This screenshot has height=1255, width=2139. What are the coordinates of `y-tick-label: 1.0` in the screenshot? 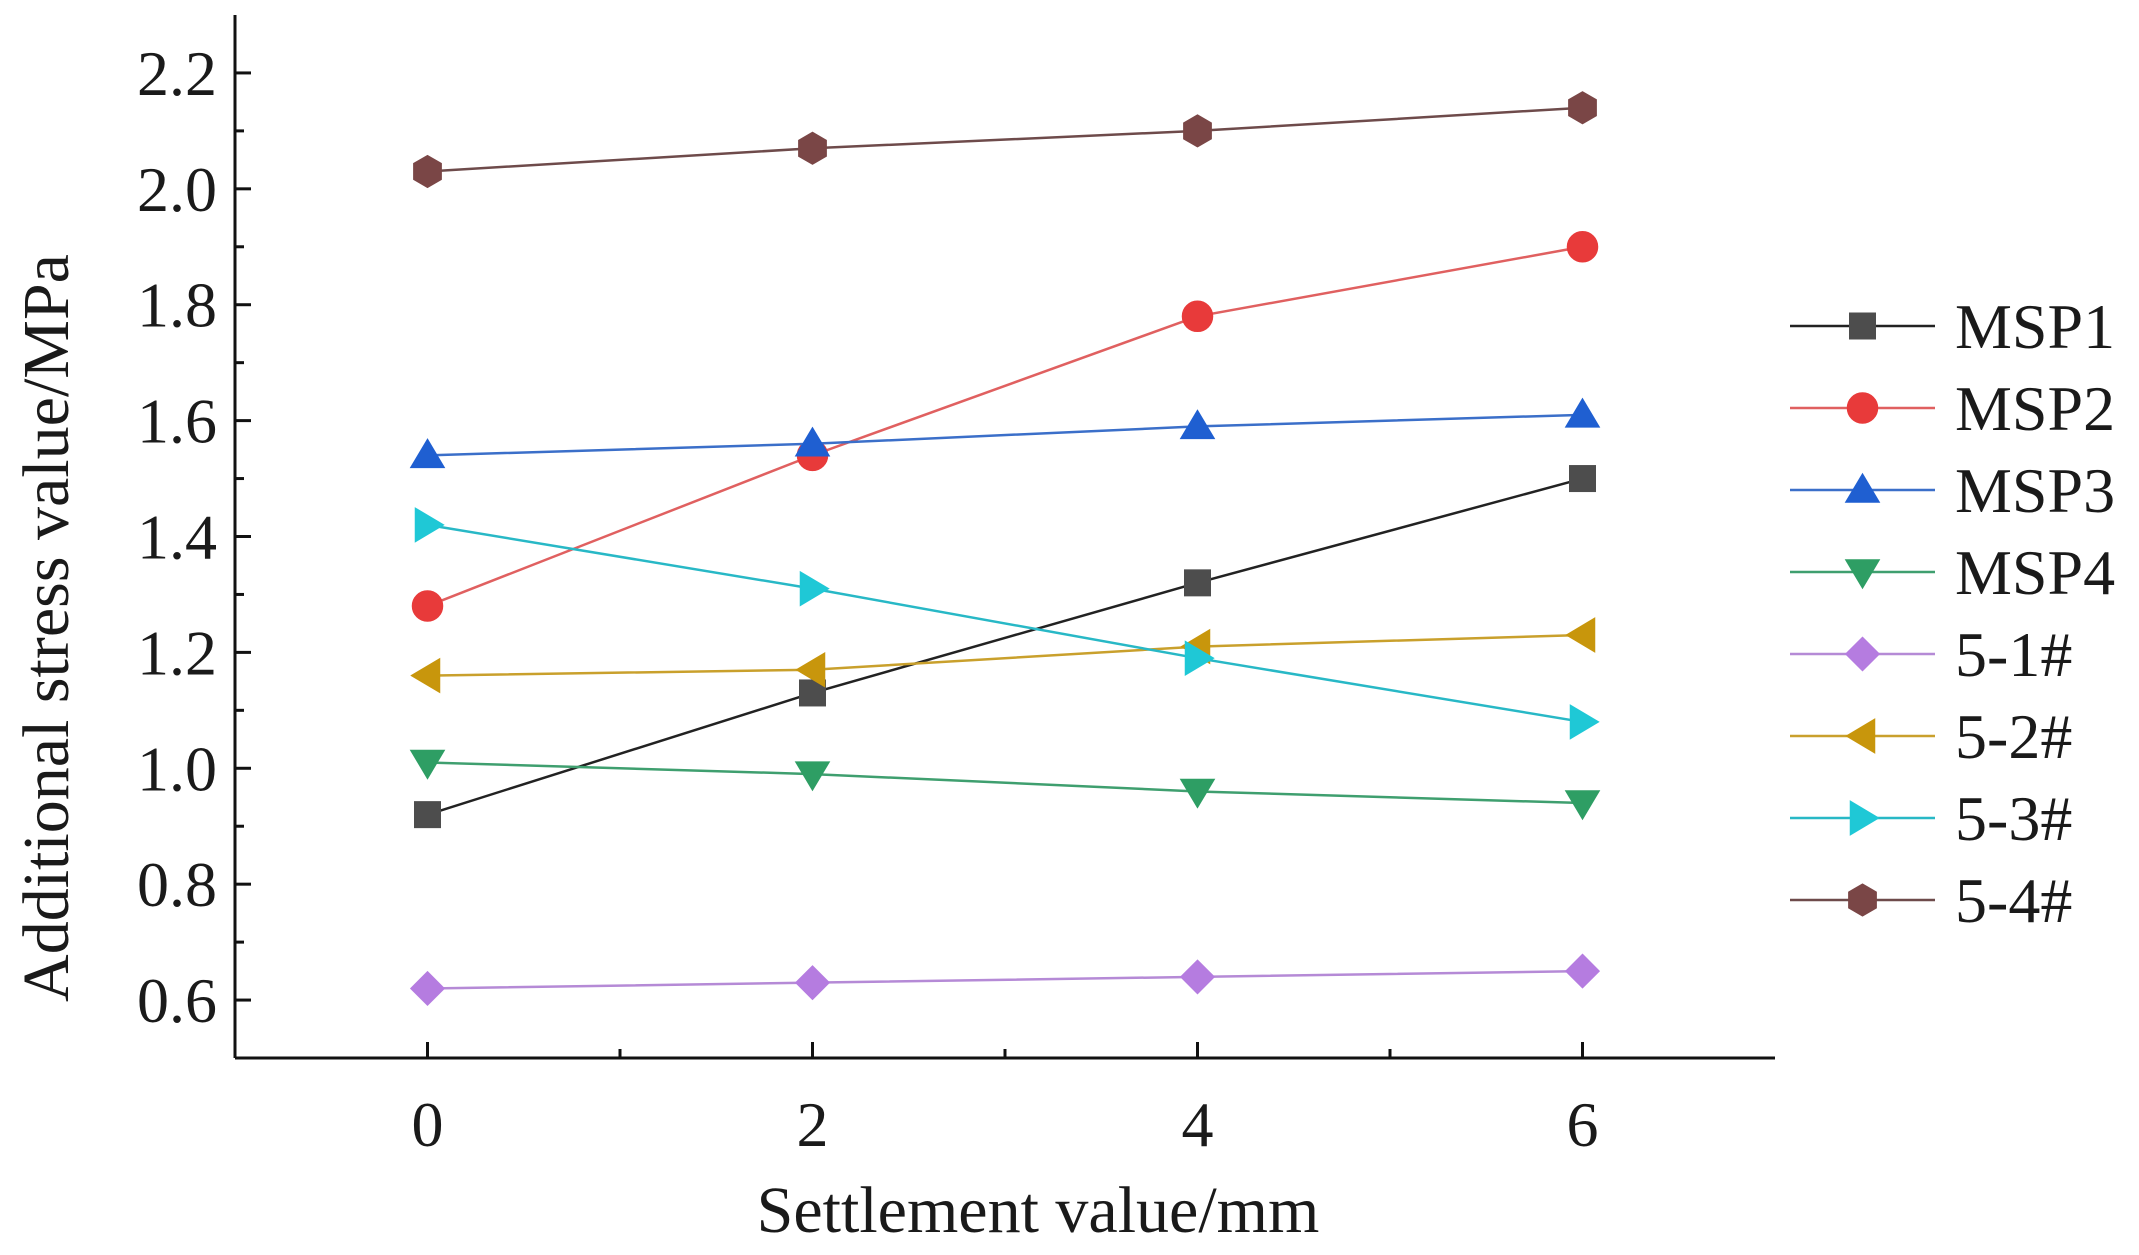 It's located at (177, 768).